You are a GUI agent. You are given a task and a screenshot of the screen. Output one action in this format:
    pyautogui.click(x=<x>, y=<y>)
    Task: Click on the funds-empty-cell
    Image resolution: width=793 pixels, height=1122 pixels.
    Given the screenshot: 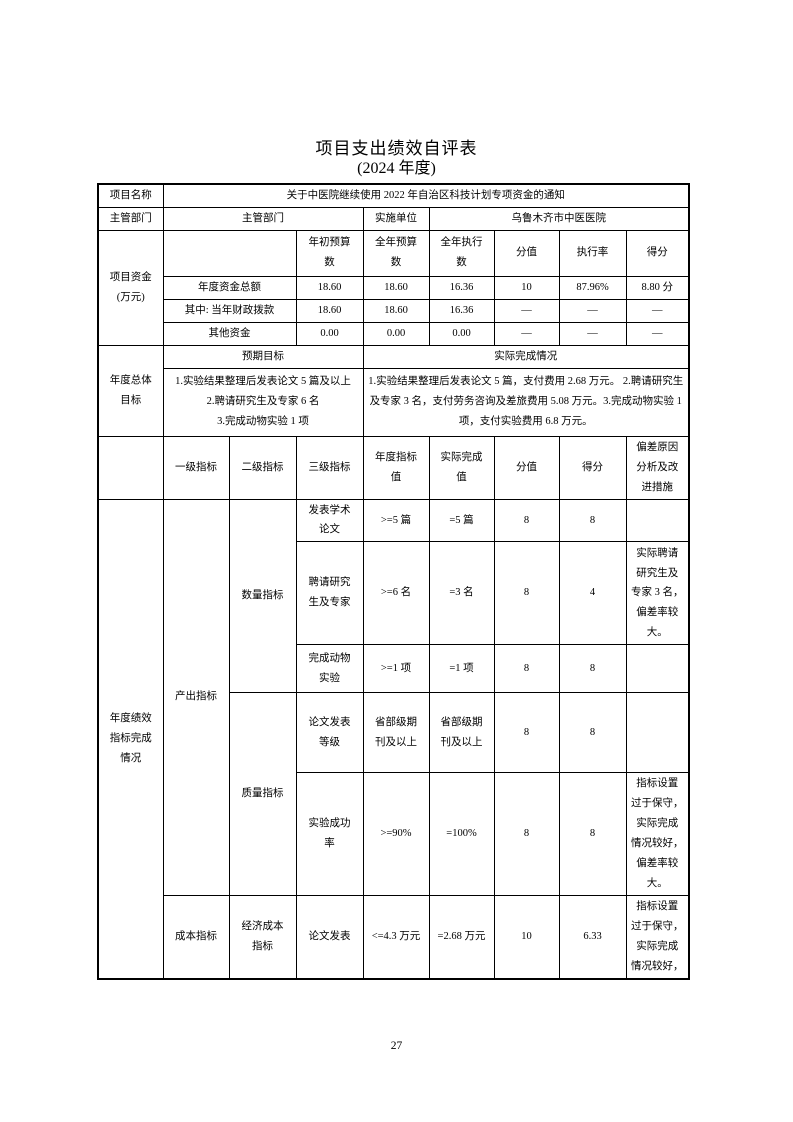 What is the action you would take?
    pyautogui.click(x=229, y=253)
    